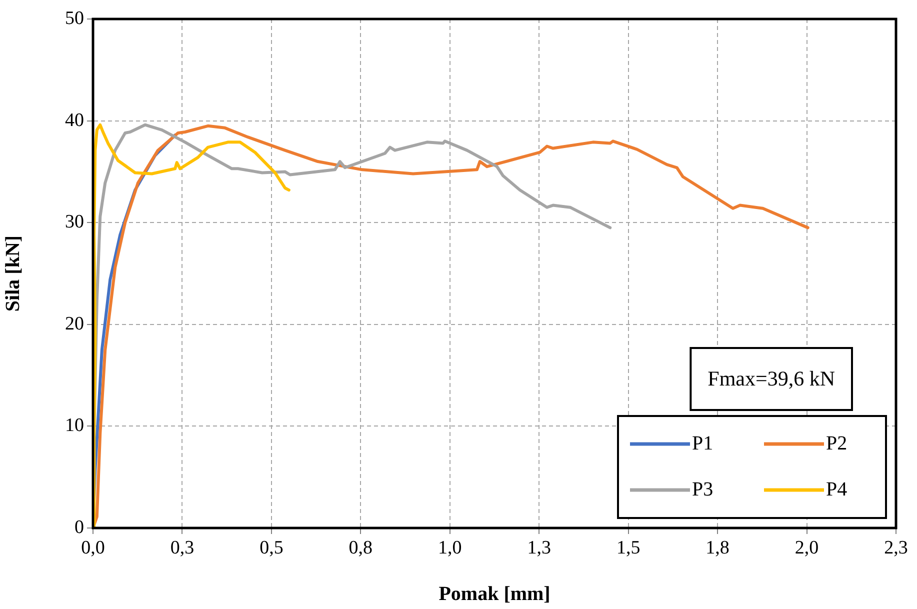 This screenshot has height=609, width=917. I want to click on x-tick-label: 0,0, so click(93, 547).